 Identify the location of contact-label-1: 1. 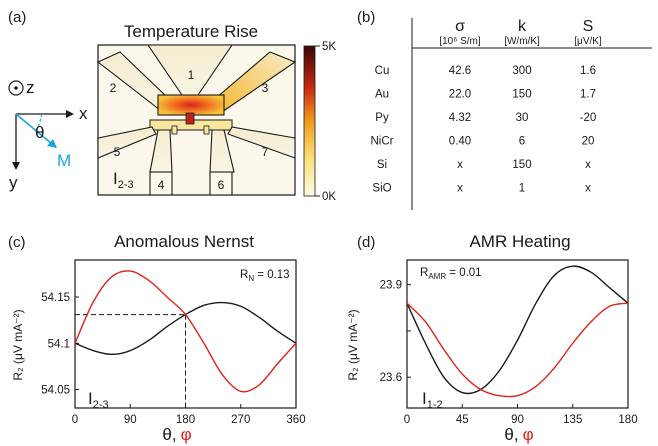
(191, 75).